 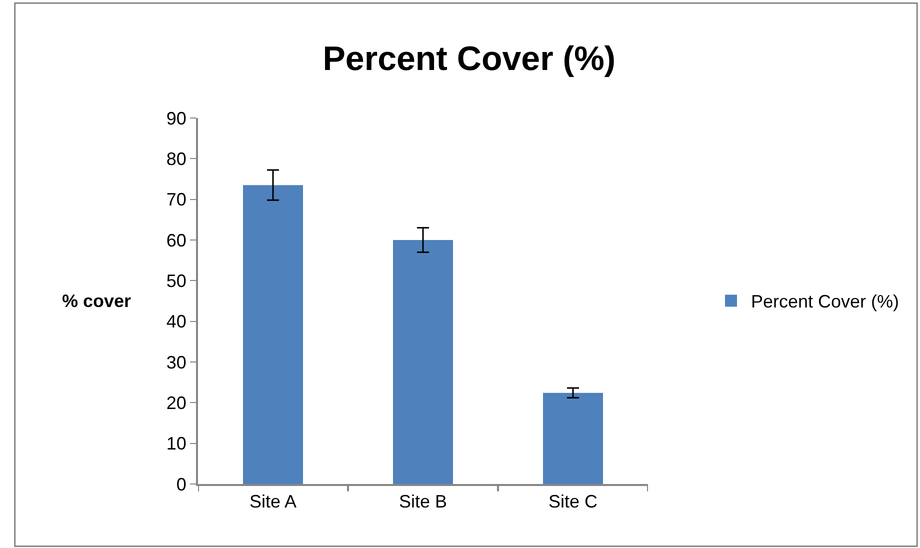 What do you see at coordinates (176, 240) in the screenshot?
I see `y-tick-label: 60` at bounding box center [176, 240].